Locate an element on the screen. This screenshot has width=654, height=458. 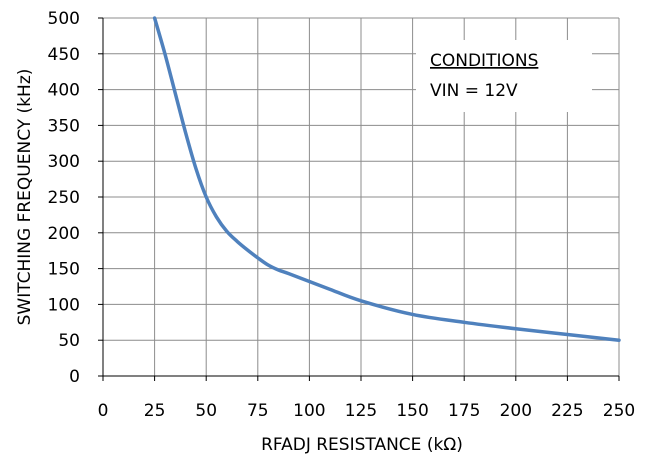
x-tick-label: 200 is located at coordinates (516, 411).